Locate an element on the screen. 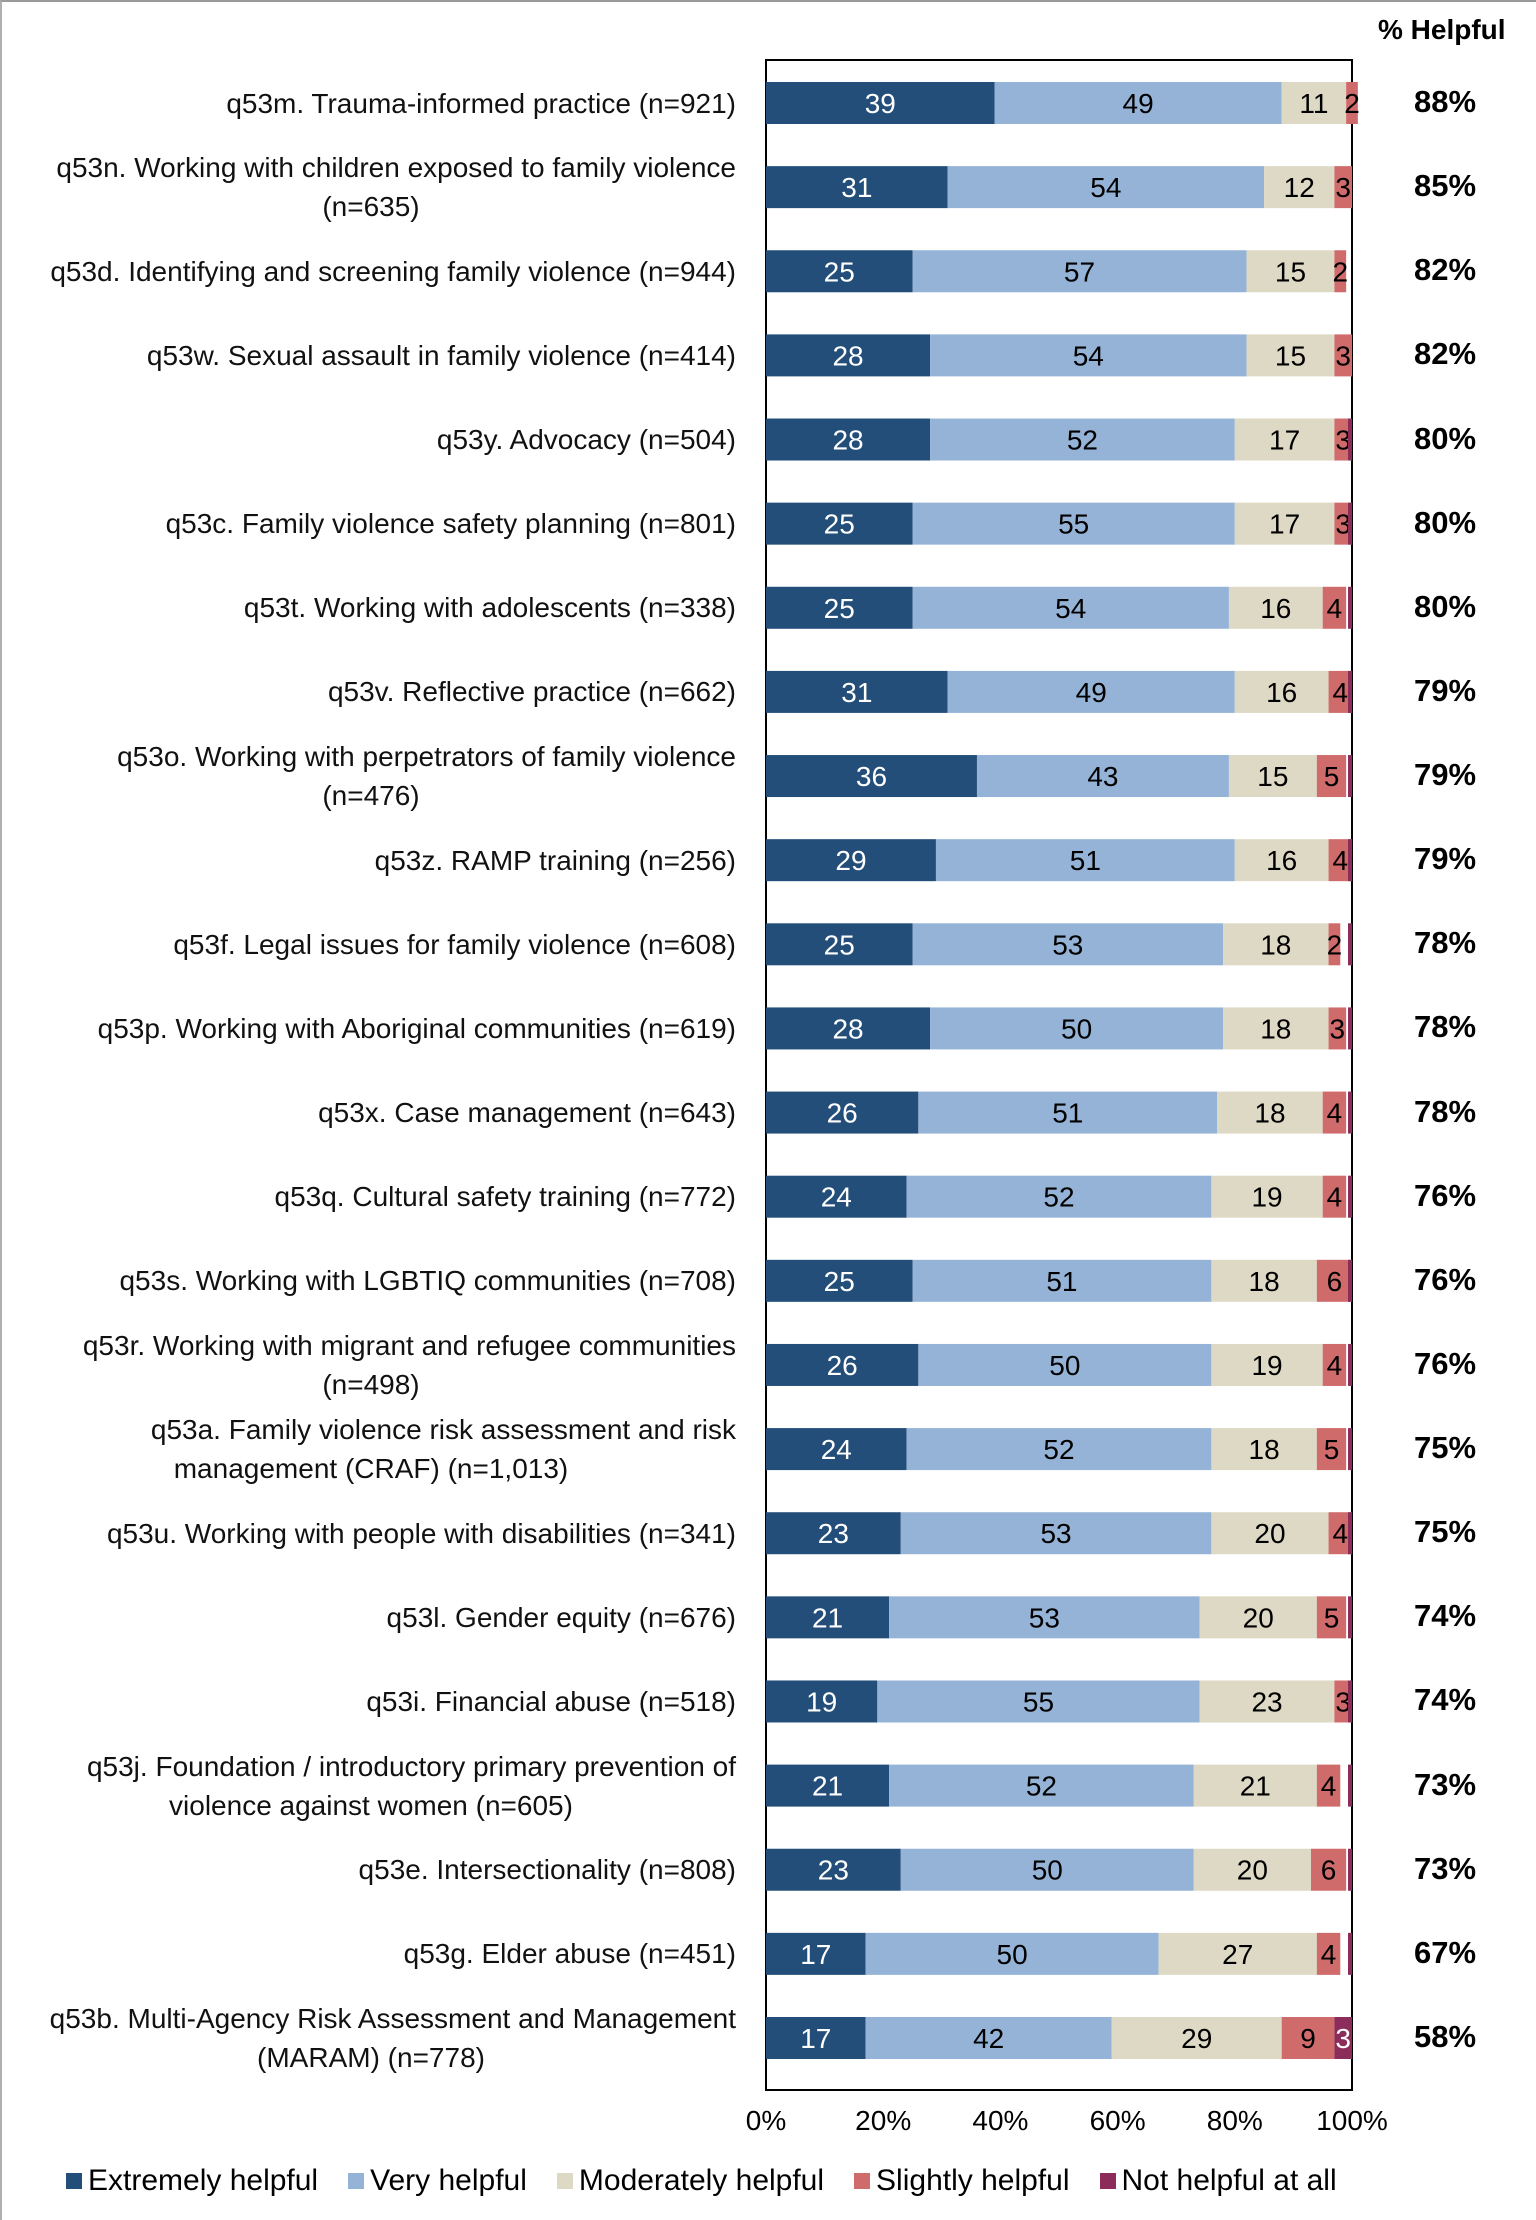 This screenshot has height=2220, width=1536. category-label-line: q53z. RAMP training (n=256) is located at coordinates (555, 860).